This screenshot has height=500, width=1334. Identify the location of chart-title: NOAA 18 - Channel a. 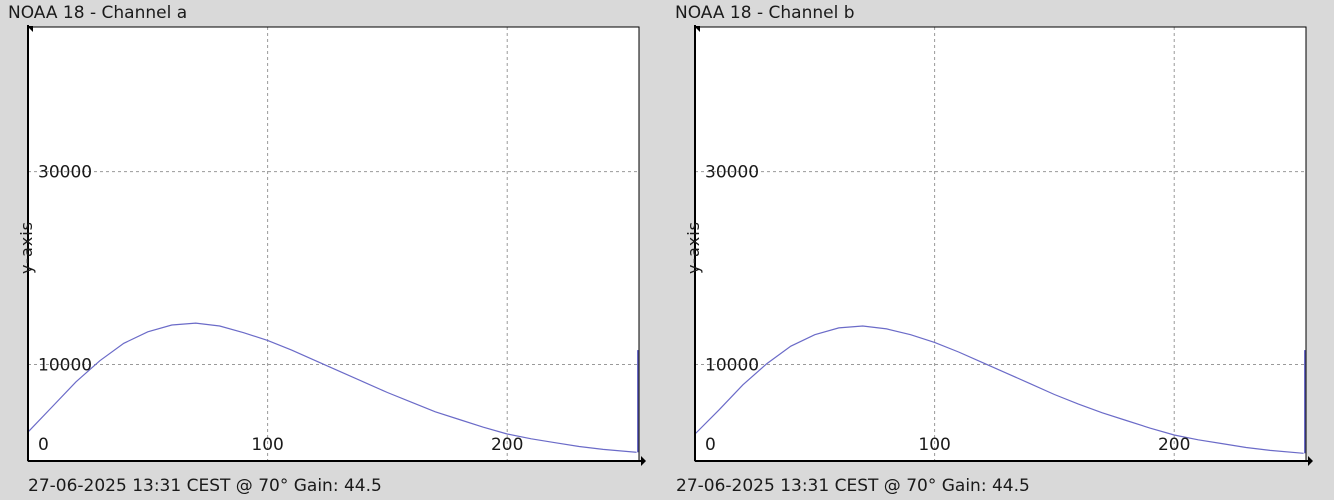
(98, 13).